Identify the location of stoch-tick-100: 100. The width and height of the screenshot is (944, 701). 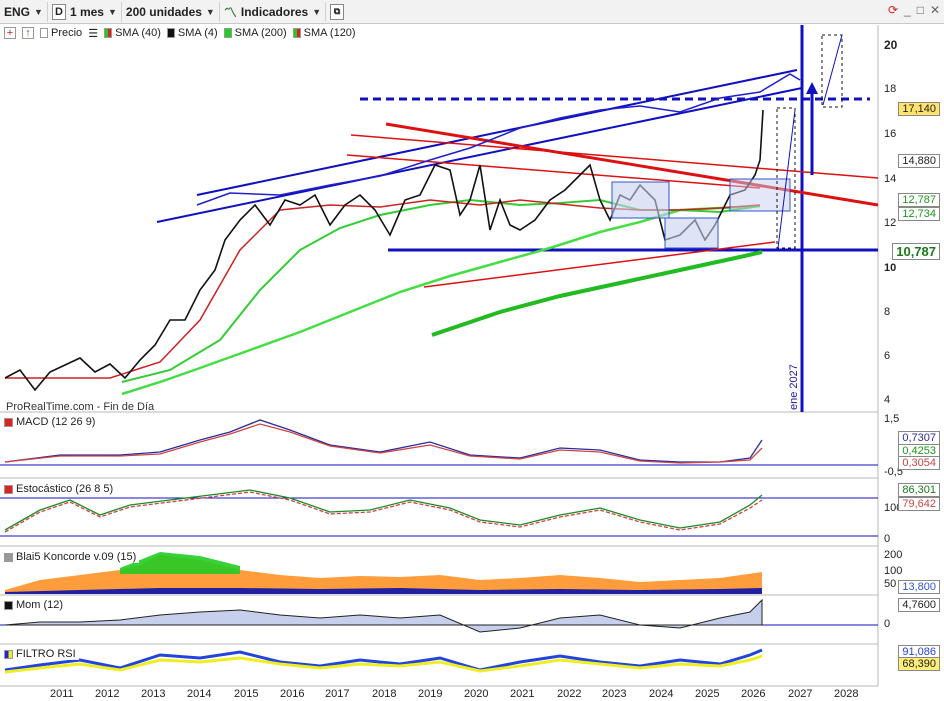
(893, 508).